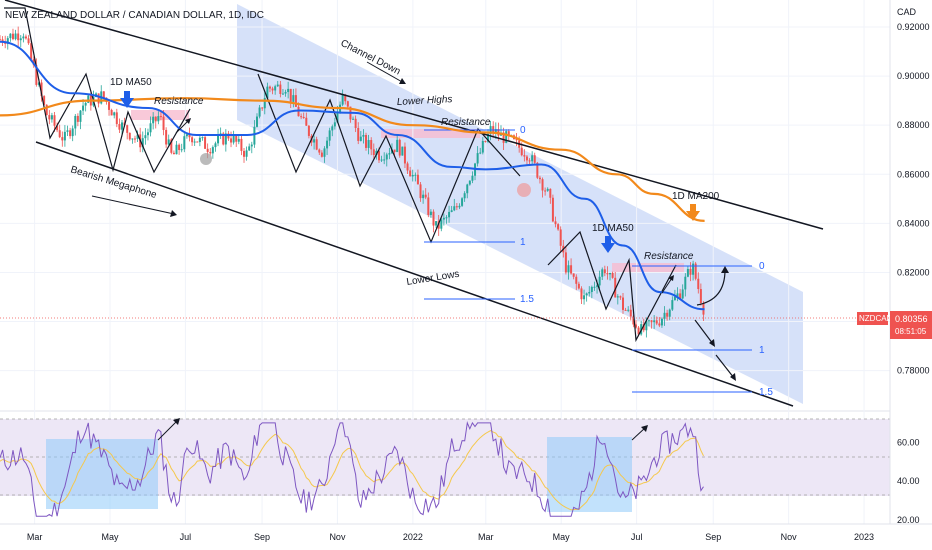 The image size is (932, 550). I want to click on price-tick-label: 0.86000, so click(913, 174).